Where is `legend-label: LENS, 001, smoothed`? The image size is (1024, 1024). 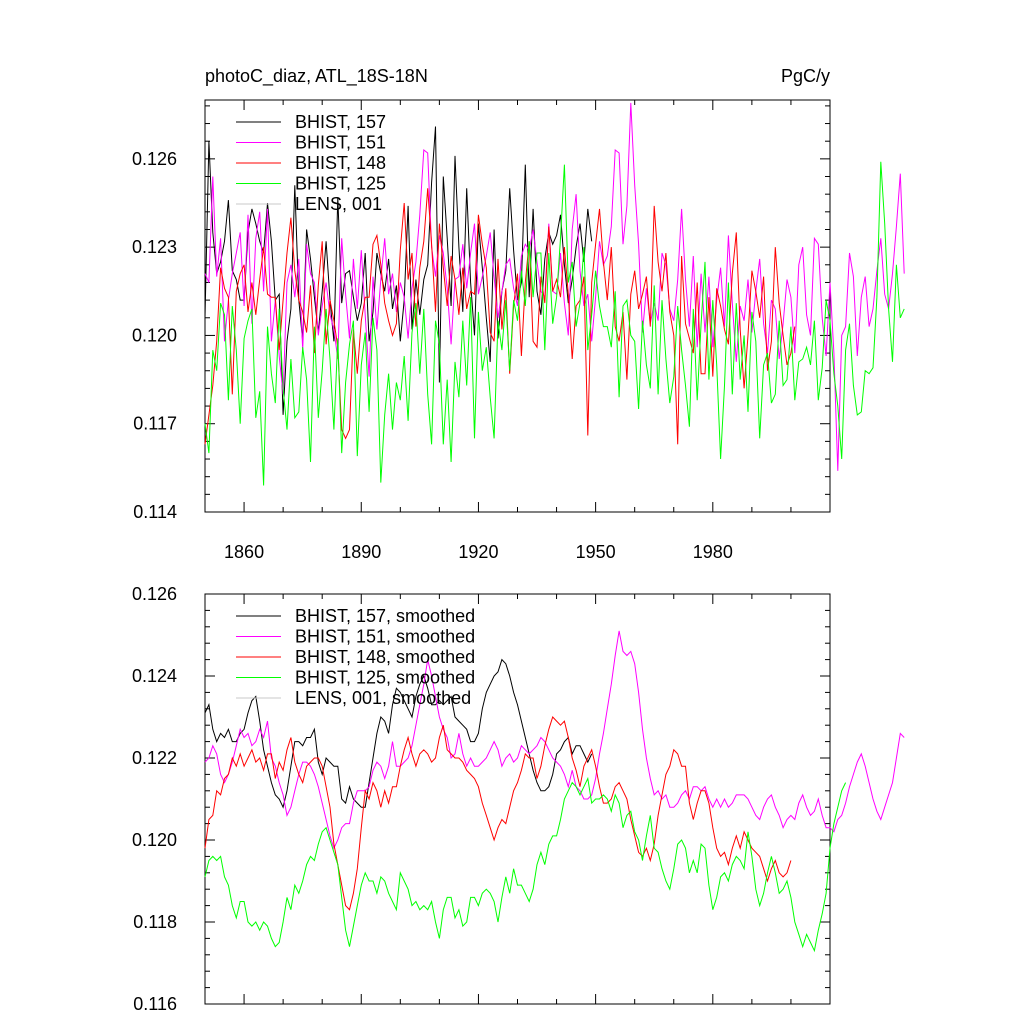
legend-label: LENS, 001, smoothed is located at coordinates (383, 698).